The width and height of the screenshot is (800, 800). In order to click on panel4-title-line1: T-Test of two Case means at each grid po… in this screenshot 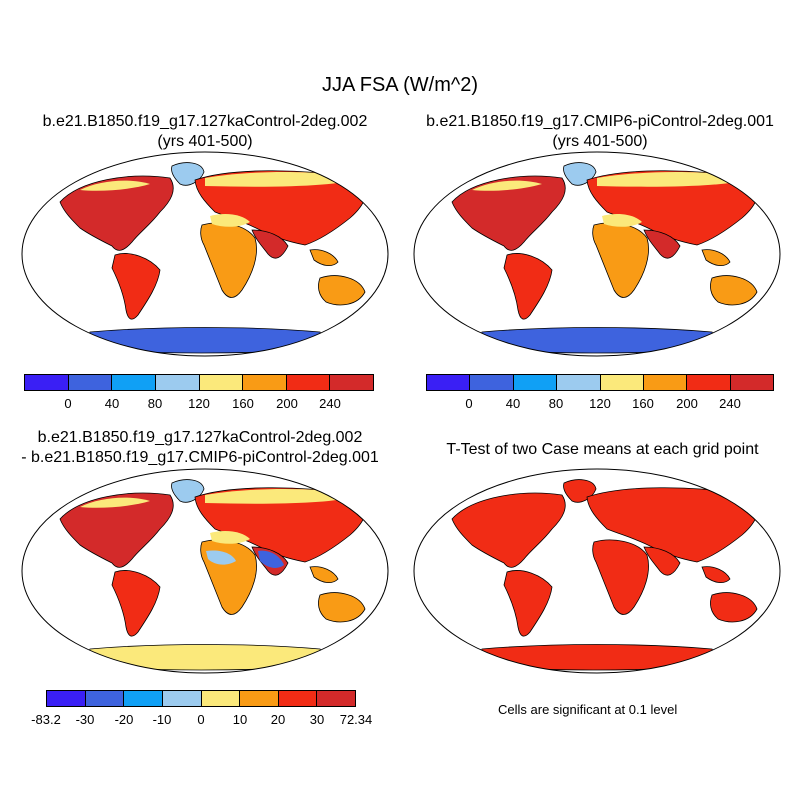, I will do `click(602, 449)`.